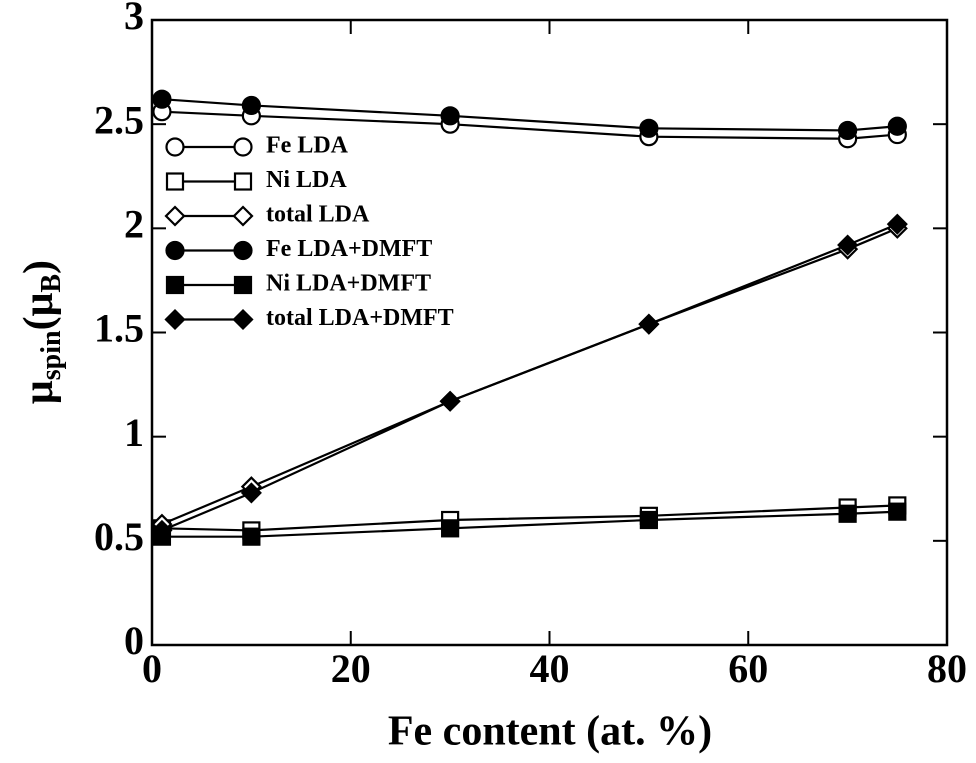 The width and height of the screenshot is (976, 763). I want to click on y-tick-label: 0.5, so click(119, 536).